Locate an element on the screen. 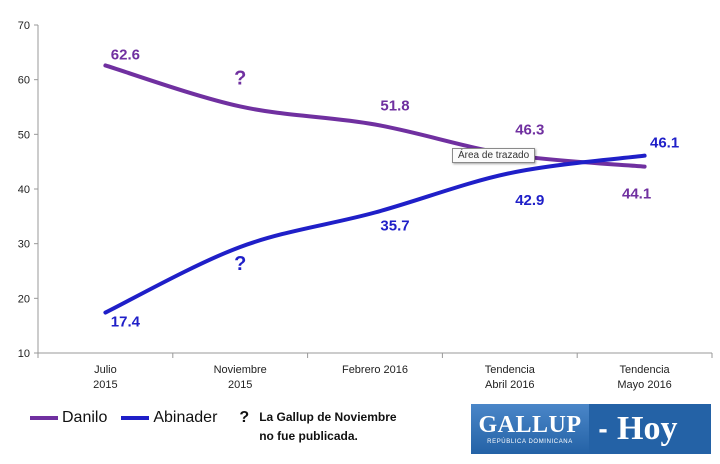 The image size is (720, 464). x-tick-label: Febrero 2016 is located at coordinates (375, 370).